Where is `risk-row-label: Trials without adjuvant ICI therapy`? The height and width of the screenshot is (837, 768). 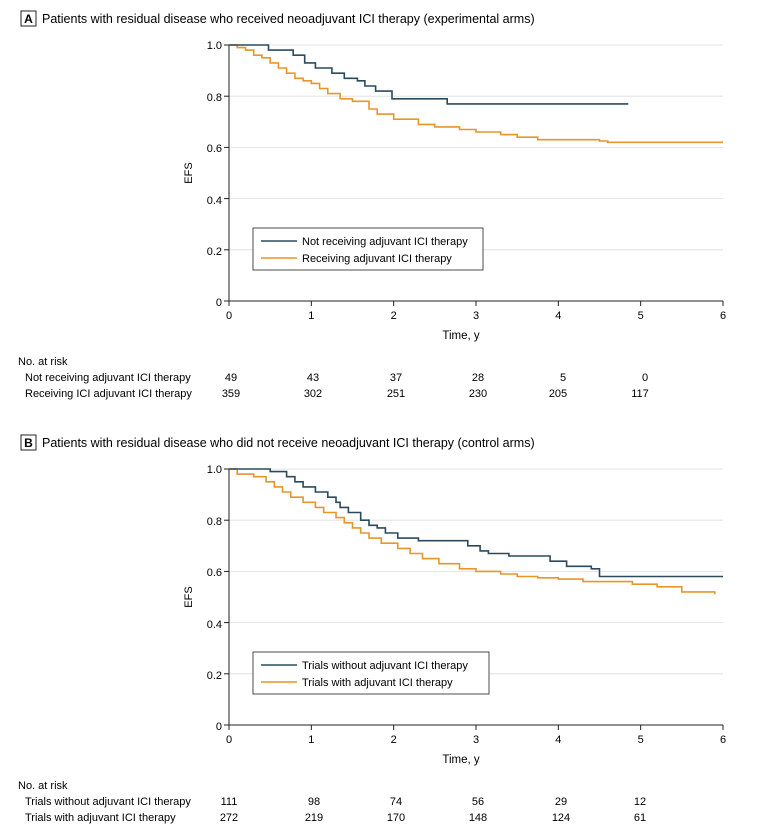 risk-row-label: Trials without adjuvant ICI therapy is located at coordinates (108, 802).